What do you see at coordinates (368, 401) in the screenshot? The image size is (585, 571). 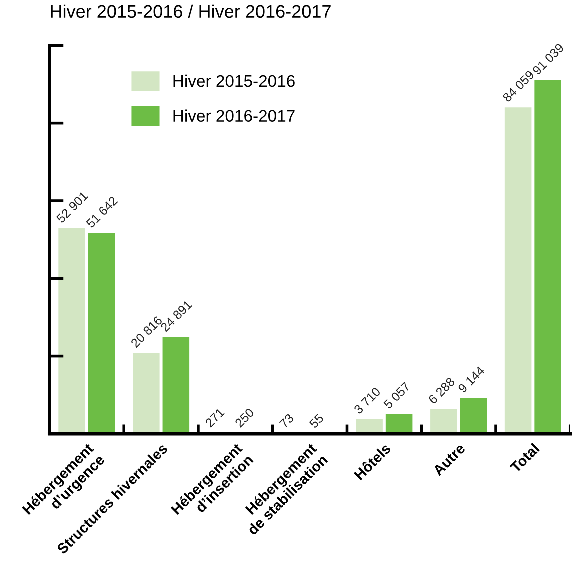 I see `data-label: 3 710` at bounding box center [368, 401].